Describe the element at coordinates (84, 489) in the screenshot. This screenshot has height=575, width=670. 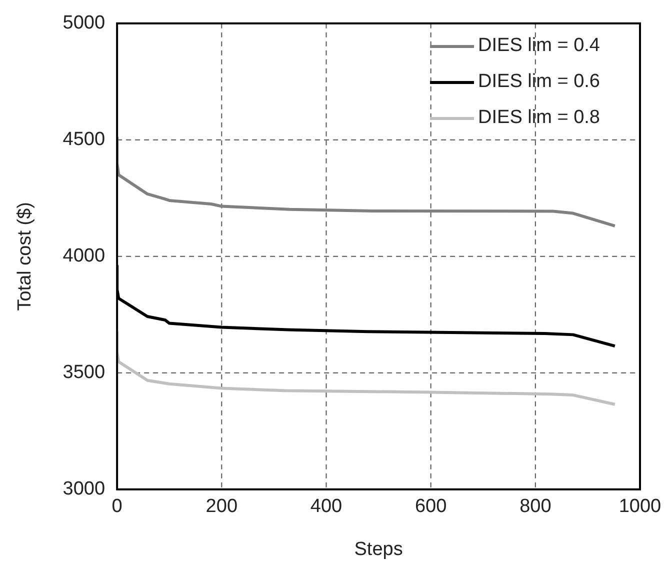
I see `y-tick-label: 3000` at that location.